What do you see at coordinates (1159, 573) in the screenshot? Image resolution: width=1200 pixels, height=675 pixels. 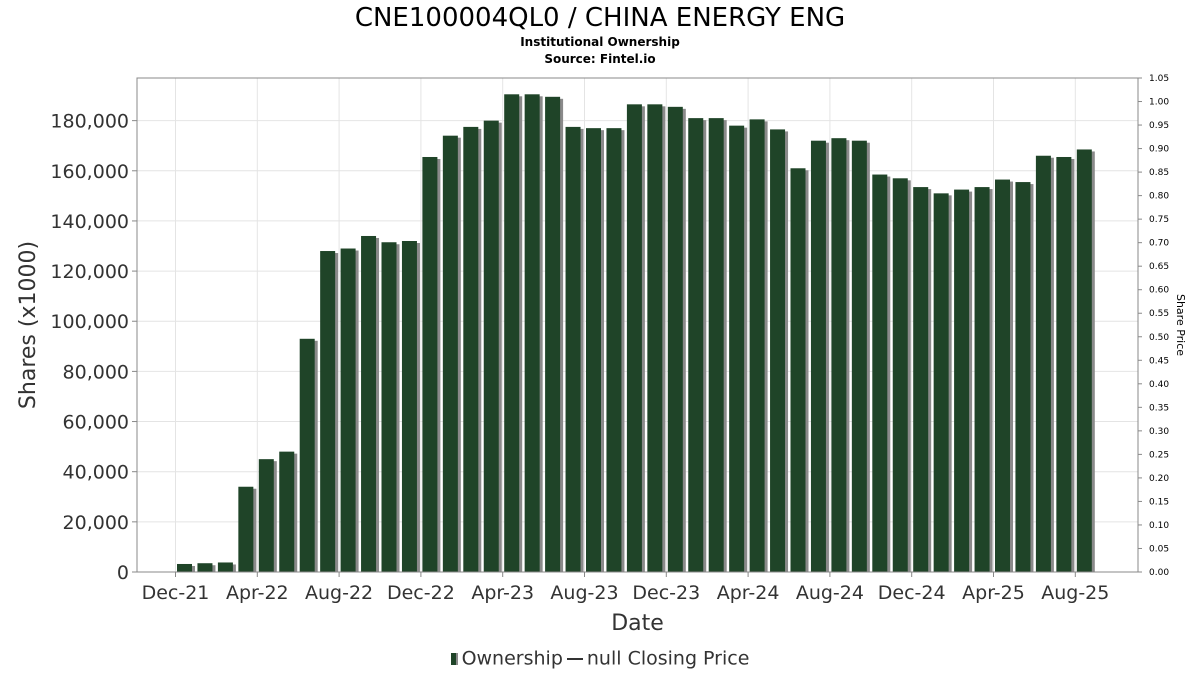 I see `y2-tick-label: 0.00` at bounding box center [1159, 573].